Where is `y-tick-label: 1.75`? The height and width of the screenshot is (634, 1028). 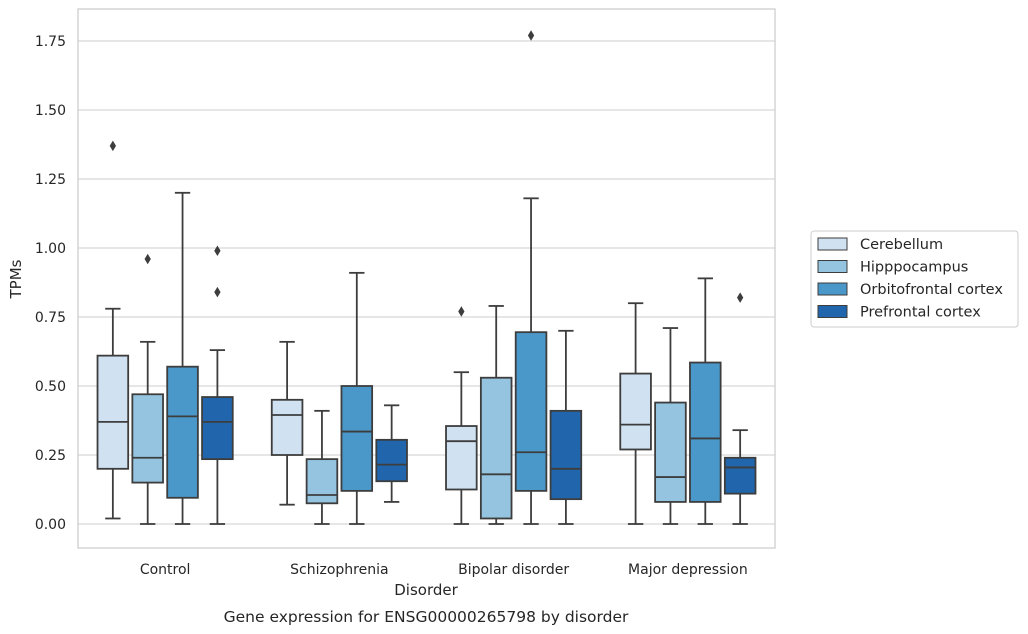
y-tick-label: 1.75 is located at coordinates (50, 42).